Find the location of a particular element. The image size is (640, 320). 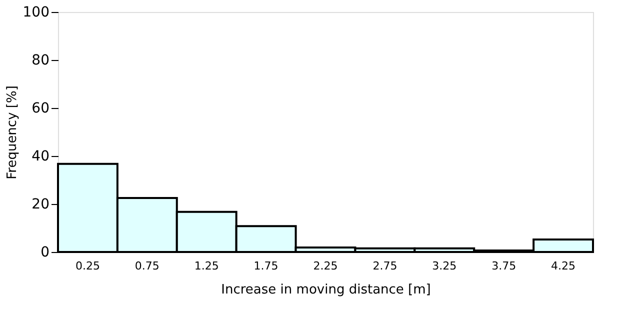

x-tick-label: 1.25 is located at coordinates (206, 266).